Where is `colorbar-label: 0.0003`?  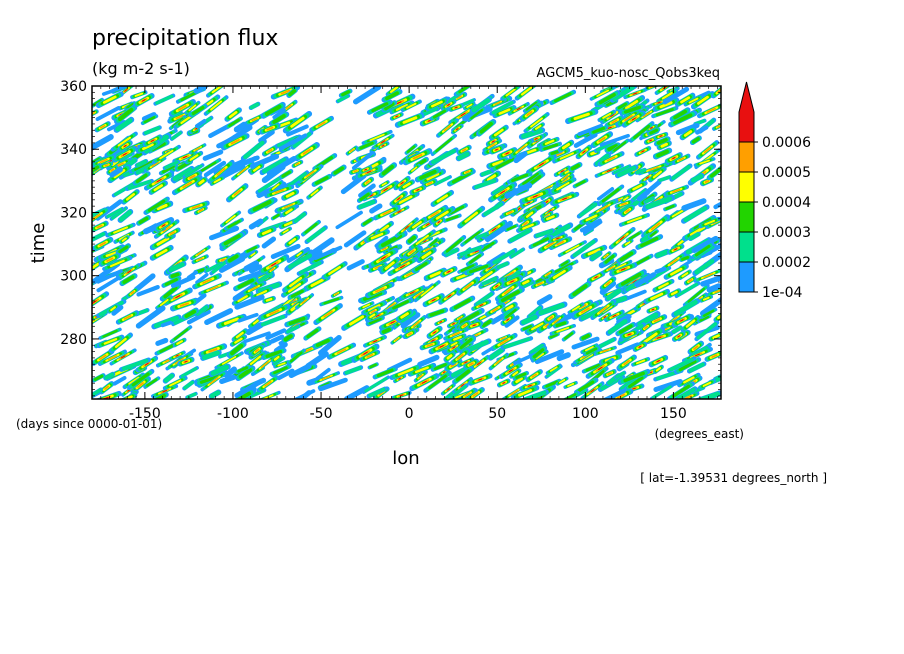
colorbar-label: 0.0003 is located at coordinates (786, 233).